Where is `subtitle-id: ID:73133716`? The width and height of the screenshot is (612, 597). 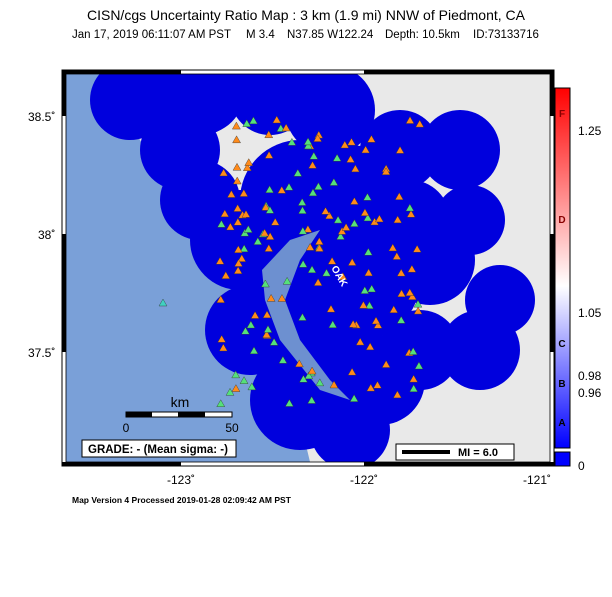 subtitle-id: ID:73133716 is located at coordinates (506, 35).